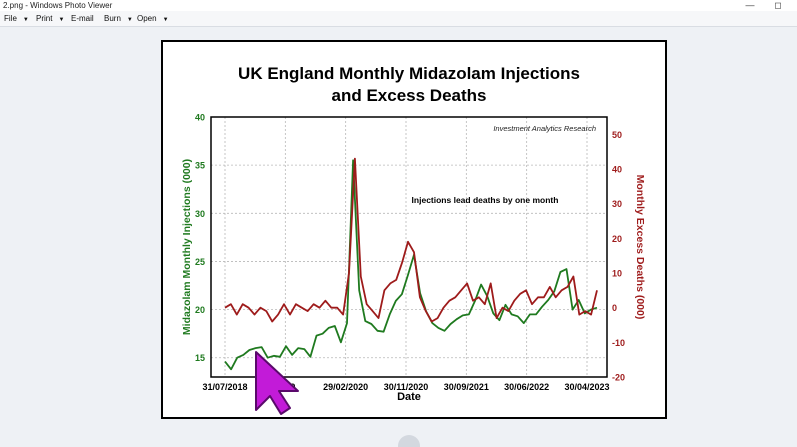  What do you see at coordinates (618, 343) in the screenshot?
I see `y-right-tick-label: -10` at bounding box center [618, 343].